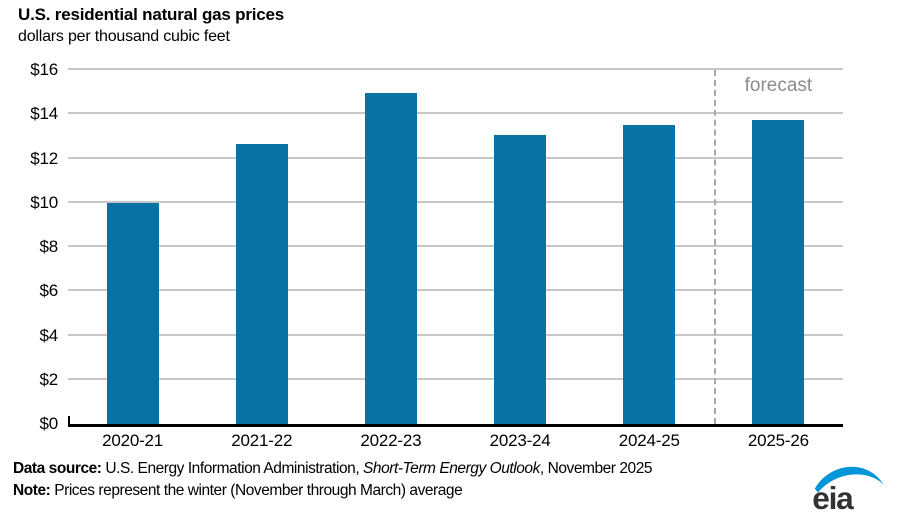 This screenshot has height=517, width=900. Describe the element at coordinates (232, 468) in the screenshot. I see `data-source-text: U.S. Energy Information Administration,` at that location.